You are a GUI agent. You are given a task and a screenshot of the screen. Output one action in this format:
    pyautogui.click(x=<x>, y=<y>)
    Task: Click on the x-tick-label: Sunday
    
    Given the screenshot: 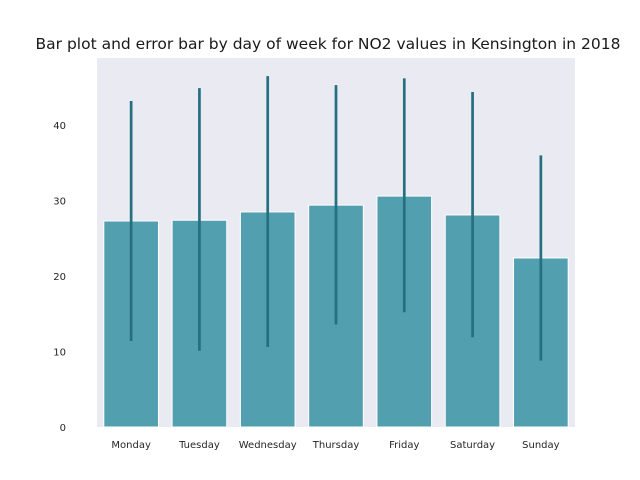 What is the action you would take?
    pyautogui.click(x=540, y=445)
    